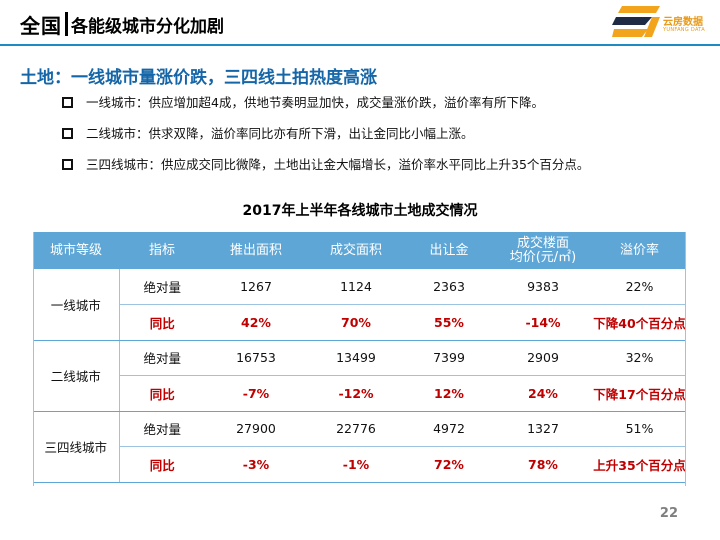  Describe the element at coordinates (162, 250) in the screenshot. I see `column-header: 指标` at that location.